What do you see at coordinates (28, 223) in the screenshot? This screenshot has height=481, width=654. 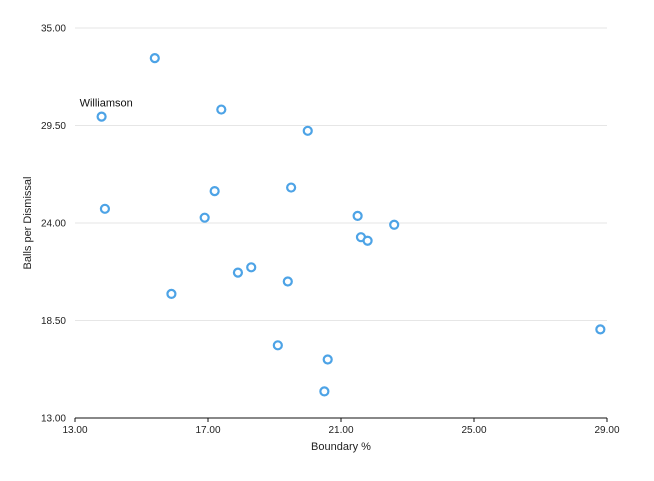 I see `y-axis-label: Balls per Dismissal` at bounding box center [28, 223].